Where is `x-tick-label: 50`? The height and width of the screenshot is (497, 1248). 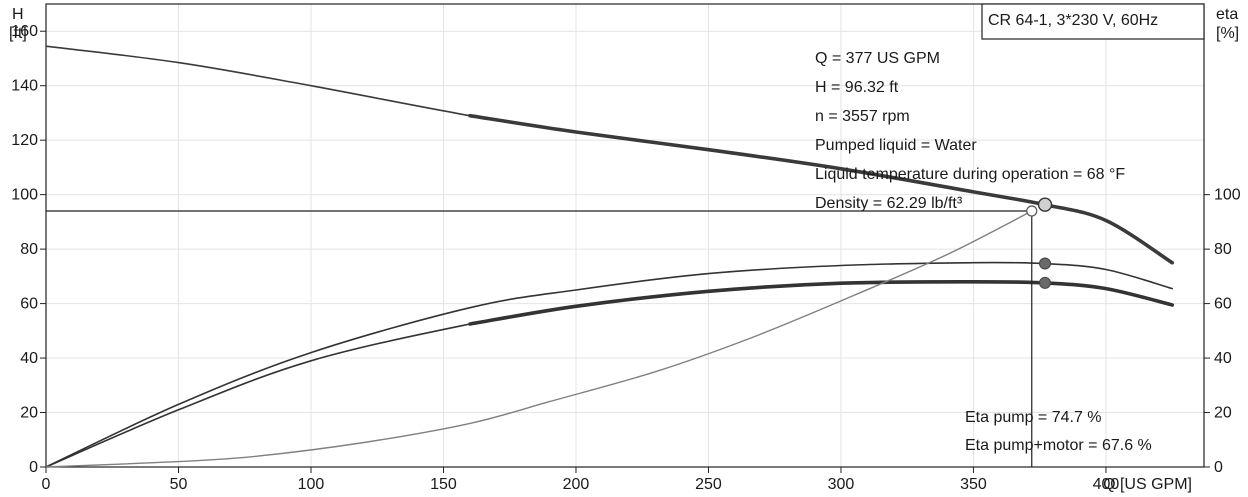 x-tick-label: 50 is located at coordinates (179, 484).